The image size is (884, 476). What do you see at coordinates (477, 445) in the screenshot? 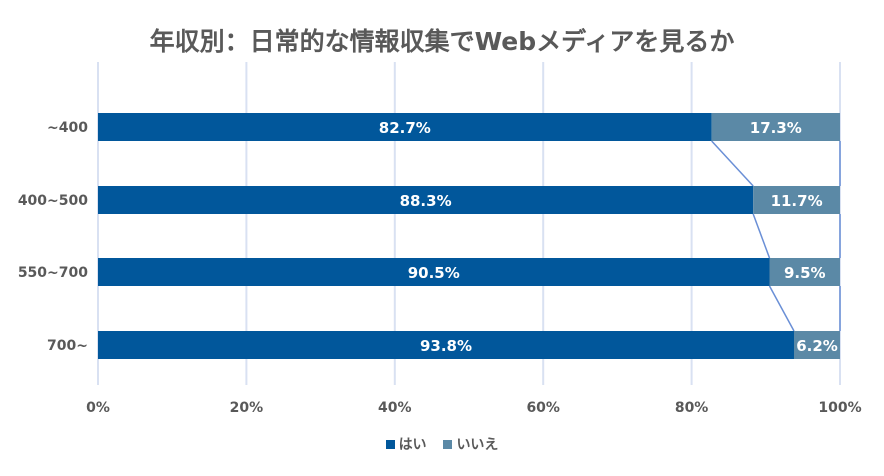
I see `legend-label: いいえ` at bounding box center [477, 445].